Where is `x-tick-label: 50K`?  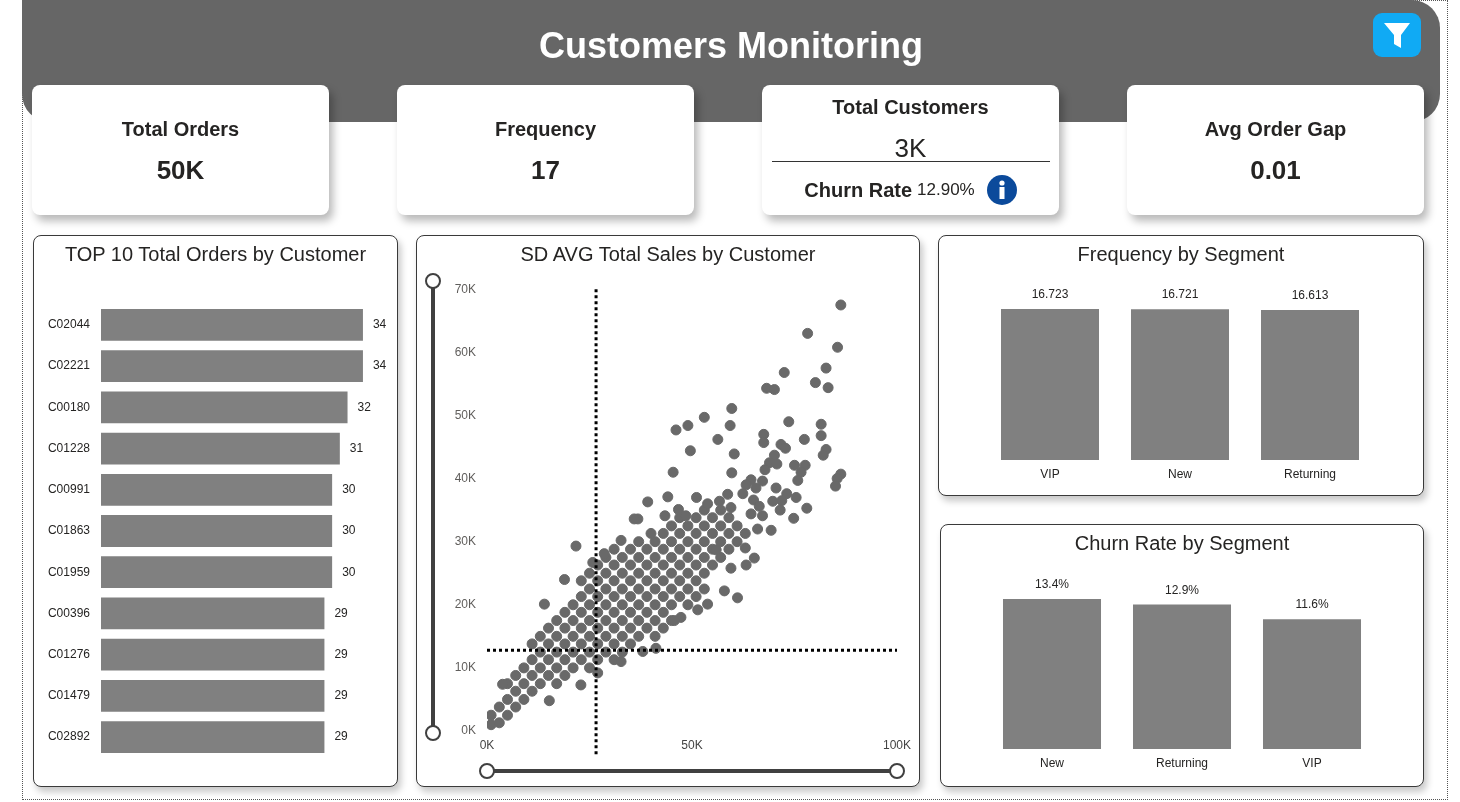 x-tick-label: 50K is located at coordinates (692, 744).